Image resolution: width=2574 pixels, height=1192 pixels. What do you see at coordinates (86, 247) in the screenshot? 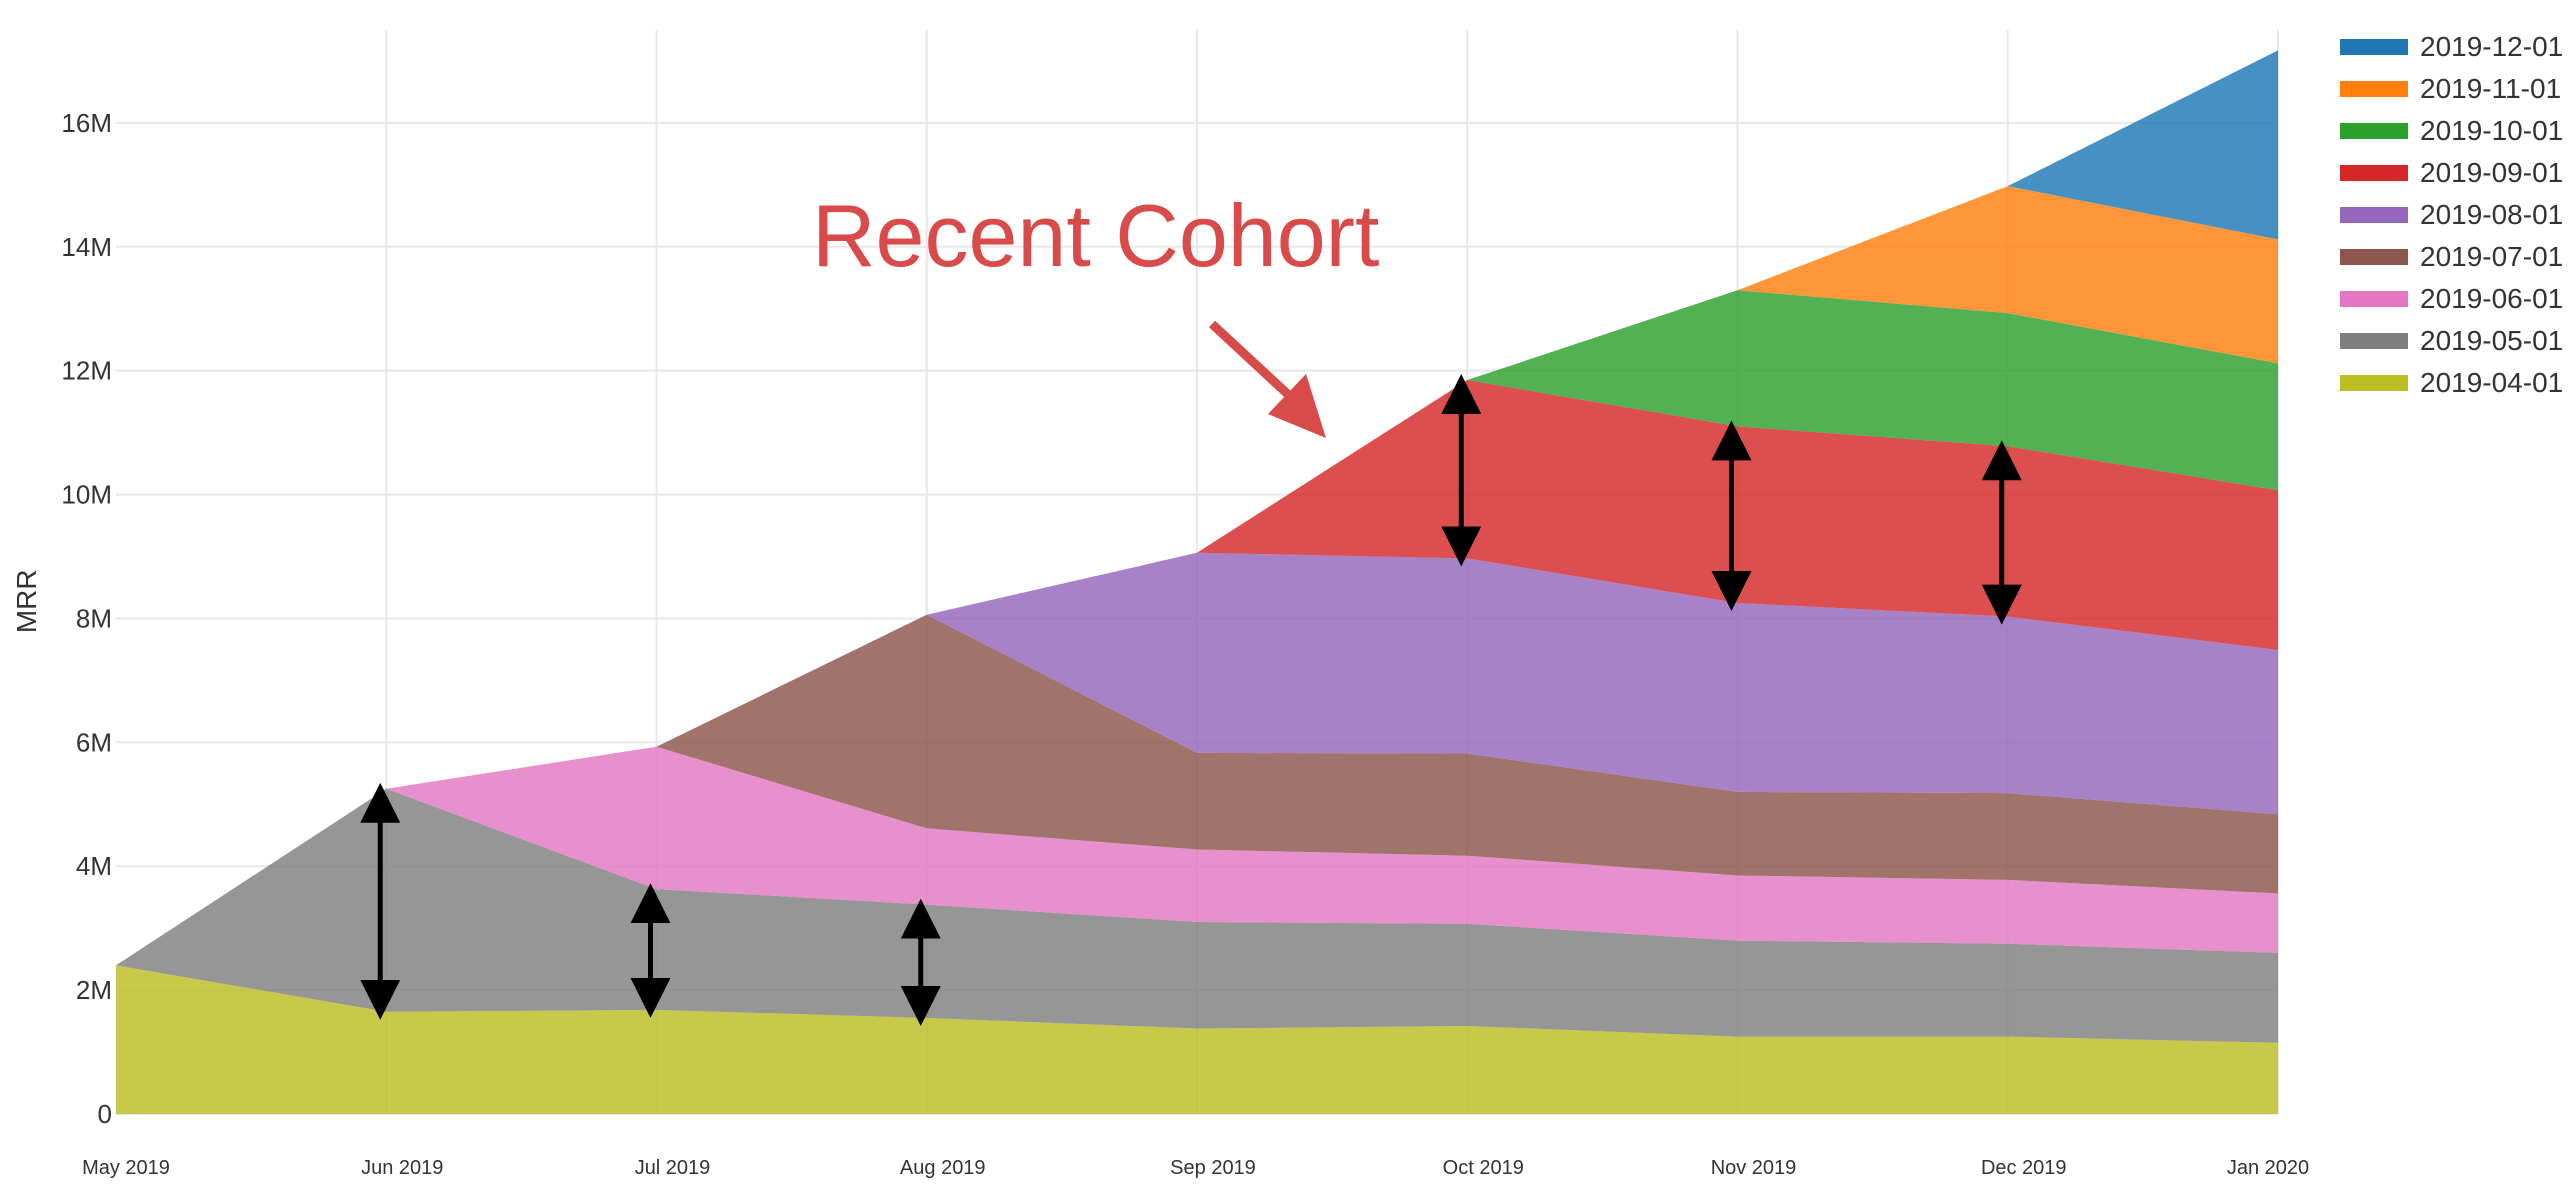
I see `y-tick-label: 14M` at bounding box center [86, 247].